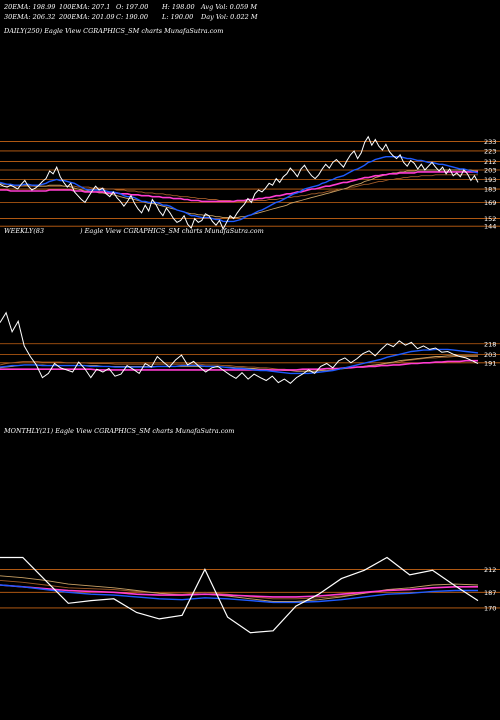  What do you see at coordinates (490, 344) in the screenshot?
I see `level-label-218: 218` at bounding box center [490, 344].